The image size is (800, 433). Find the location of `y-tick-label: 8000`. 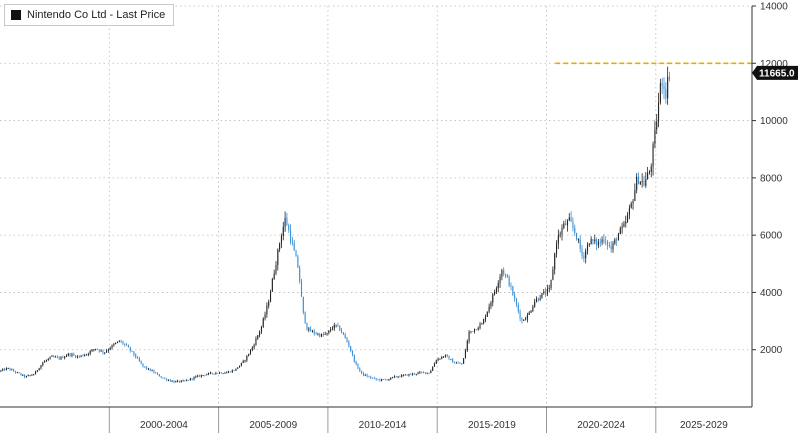

y-tick-label: 8000 is located at coordinates (771, 178).